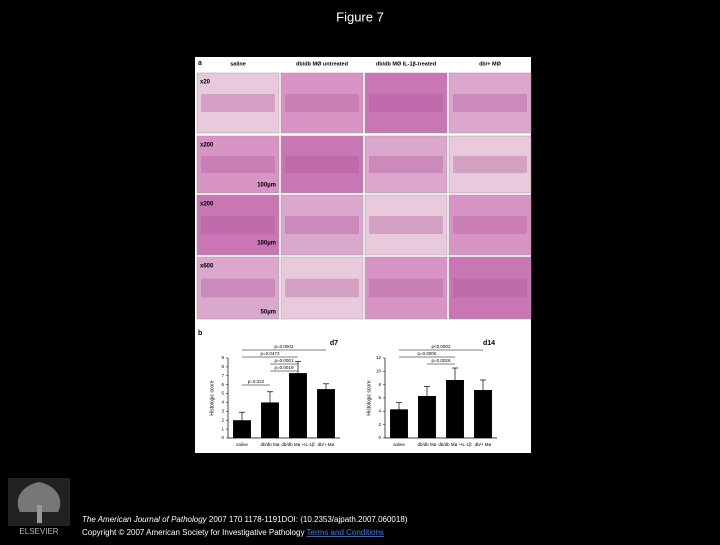  What do you see at coordinates (222, 375) in the screenshot?
I see `y-tick-label: 7` at bounding box center [222, 375].